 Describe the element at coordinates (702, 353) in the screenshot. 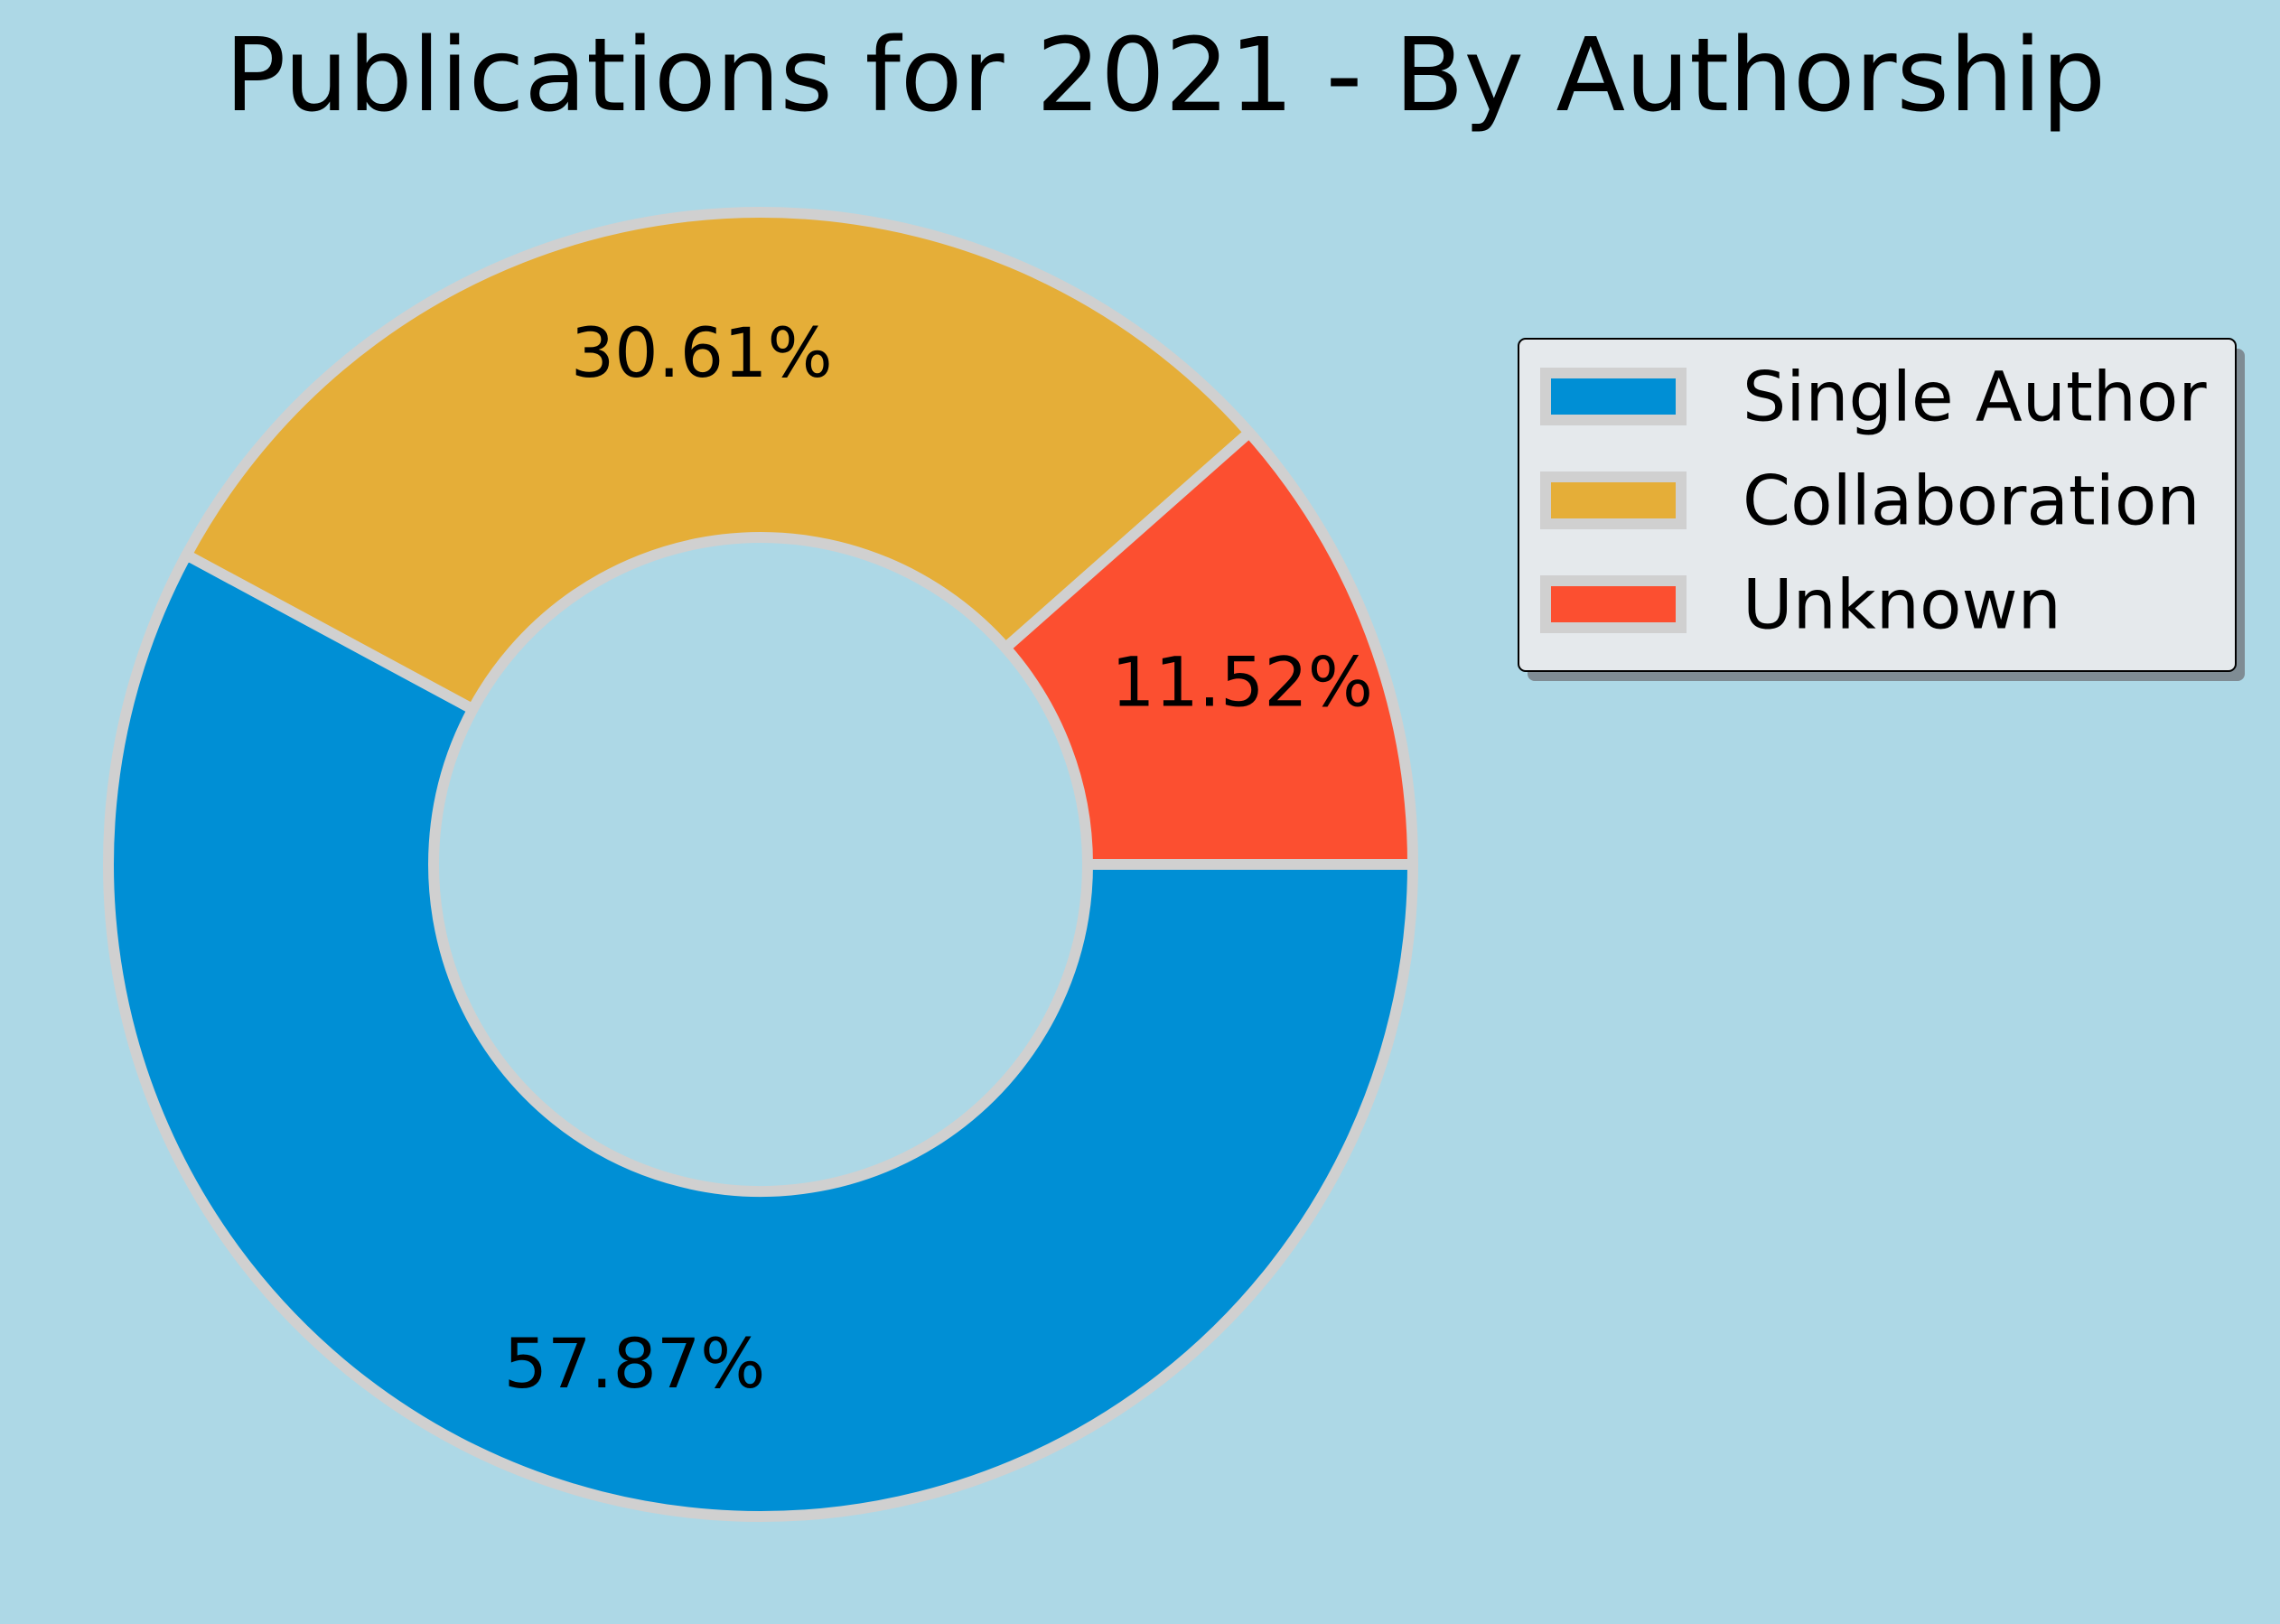

I see `slice-label-collaboration: 30.61%` at that location.